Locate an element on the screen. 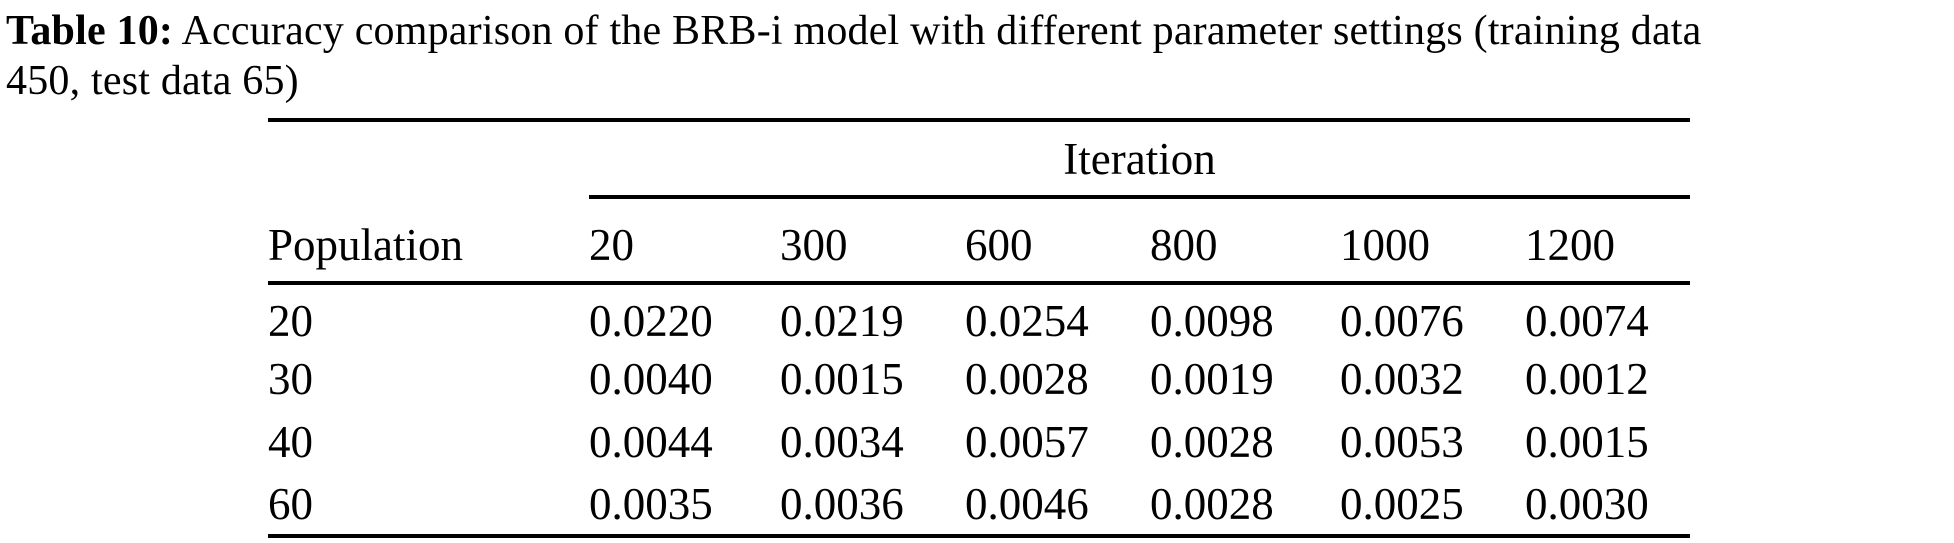  table-cell: 0.0046 is located at coordinates (1027, 503).